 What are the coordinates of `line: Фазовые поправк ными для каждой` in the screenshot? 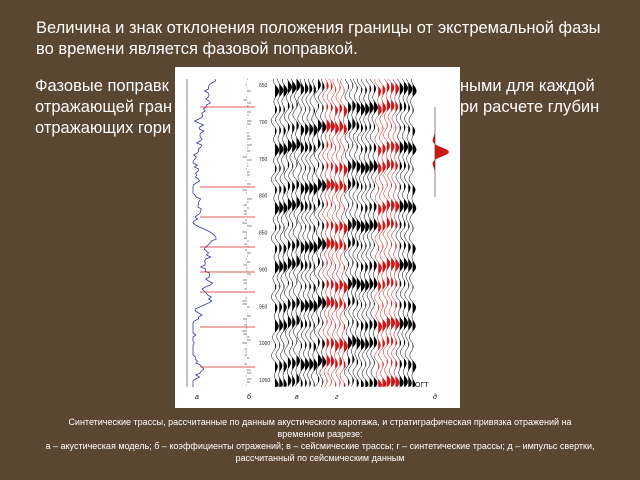 It's located at (322, 86).